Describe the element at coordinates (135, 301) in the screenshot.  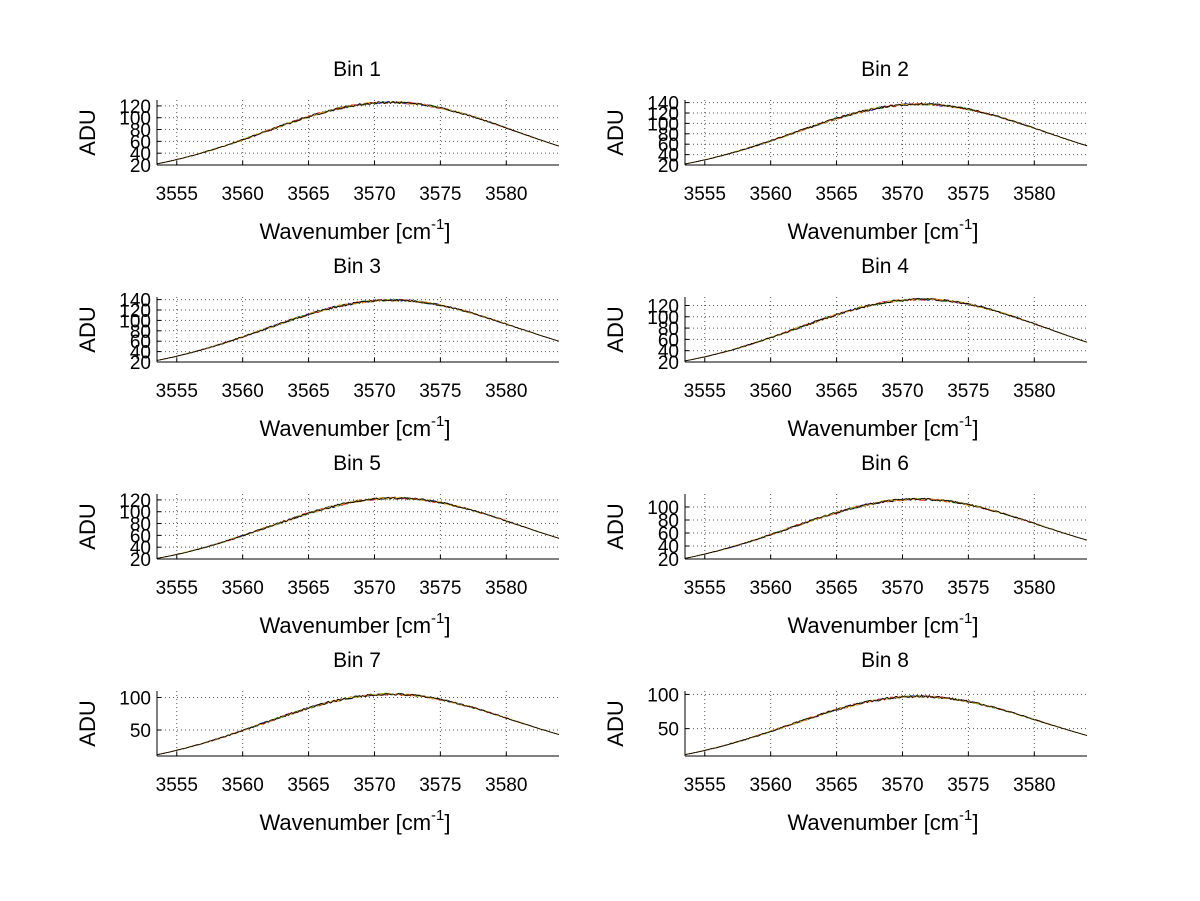
I see `y-tick-label: 140` at that location.